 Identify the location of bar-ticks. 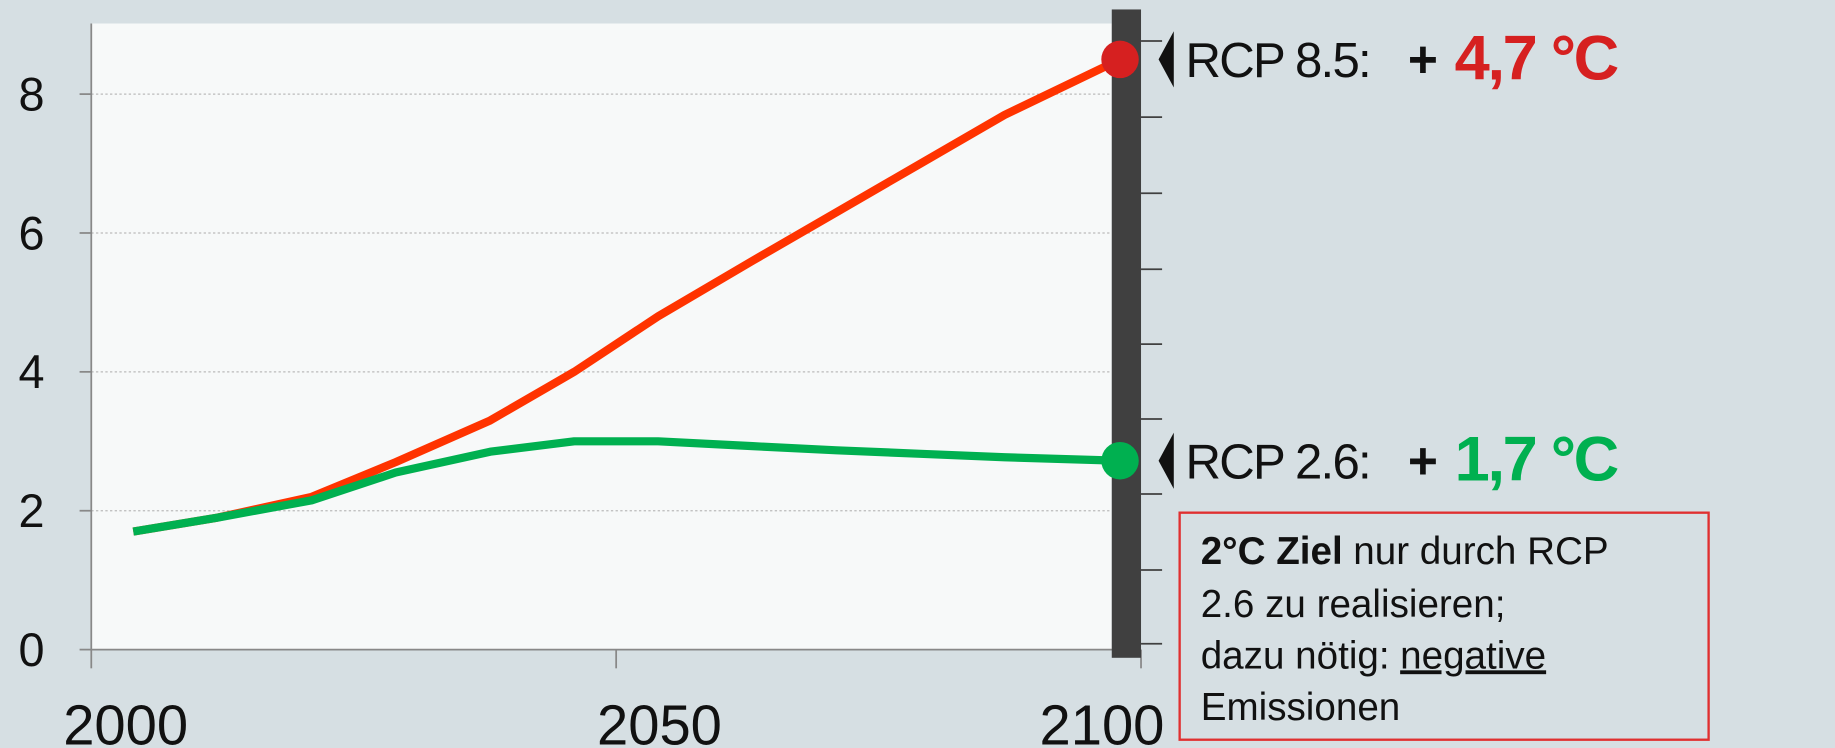
(1152, 342).